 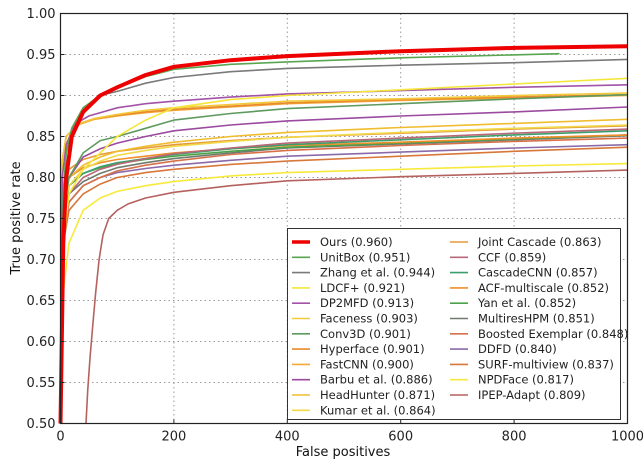 I want to click on y-tick-label: 0.85, so click(x=41, y=137).